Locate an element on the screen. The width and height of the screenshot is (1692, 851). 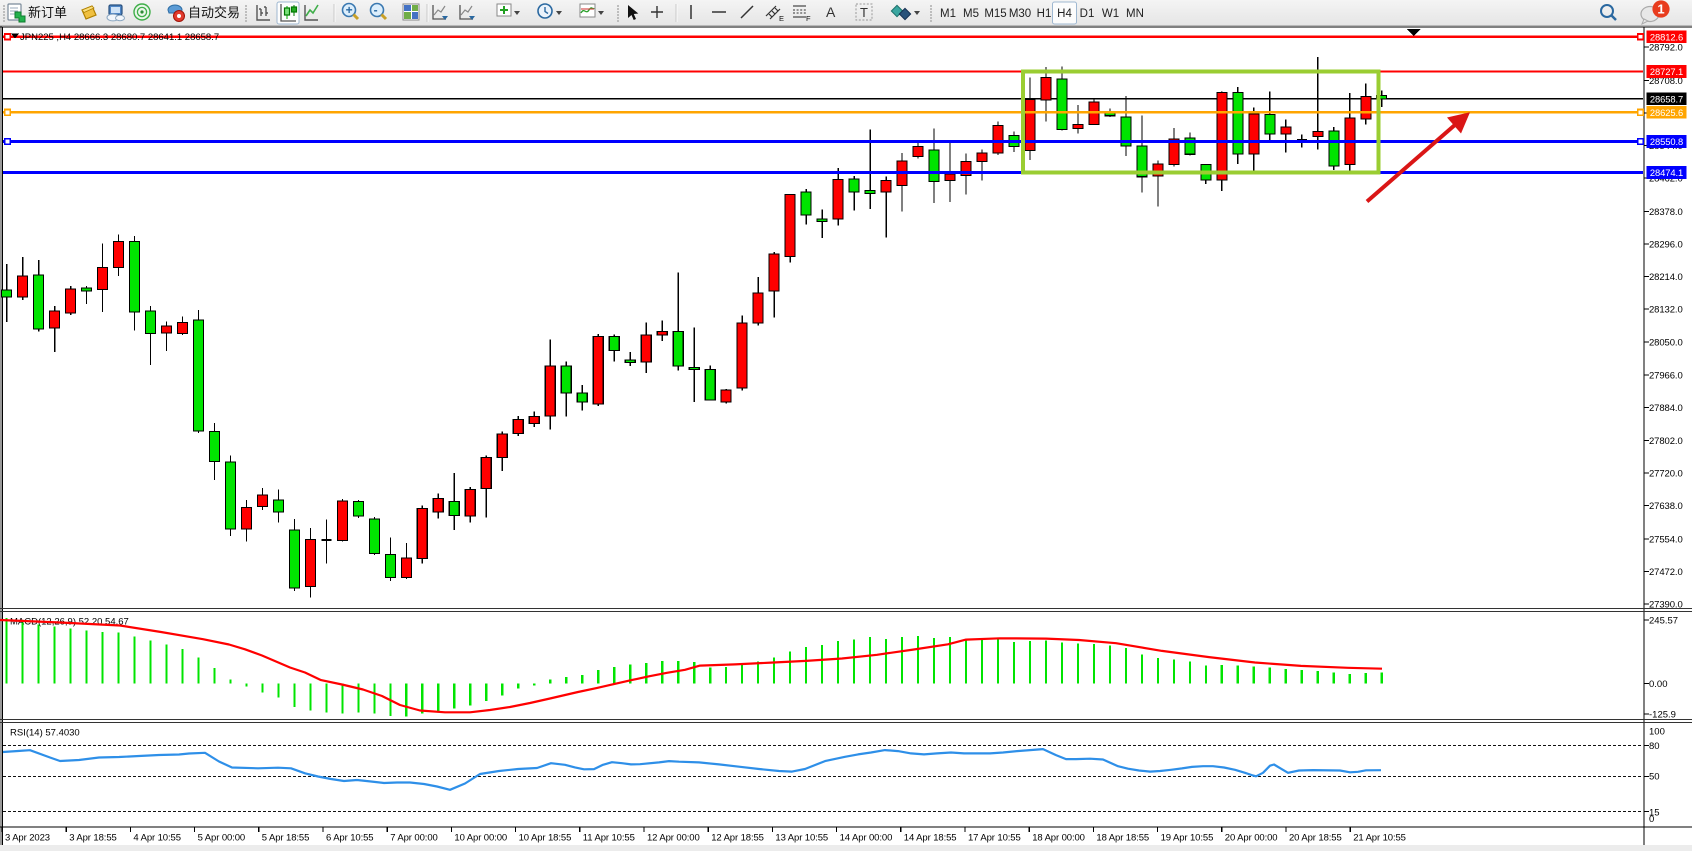
svg-text: 5 Apr 18:55 is located at coordinates (286, 838).